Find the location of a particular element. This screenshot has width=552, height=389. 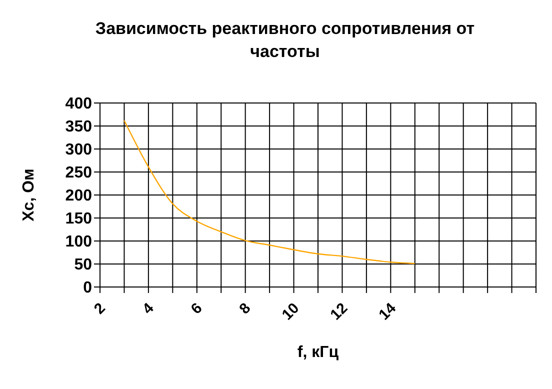

chart-title: Зависимость реактивного сопротивления от частоты is located at coordinates (285, 40).